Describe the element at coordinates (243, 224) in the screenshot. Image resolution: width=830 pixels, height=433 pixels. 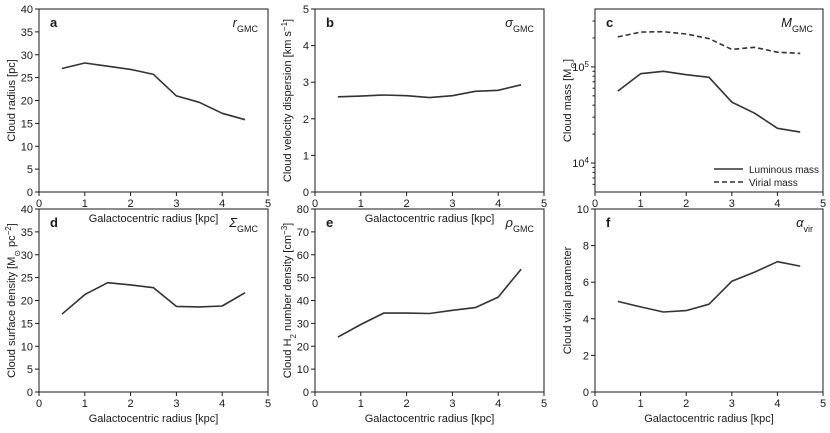
I see `quantity-symbol: ΣGMC` at that location.